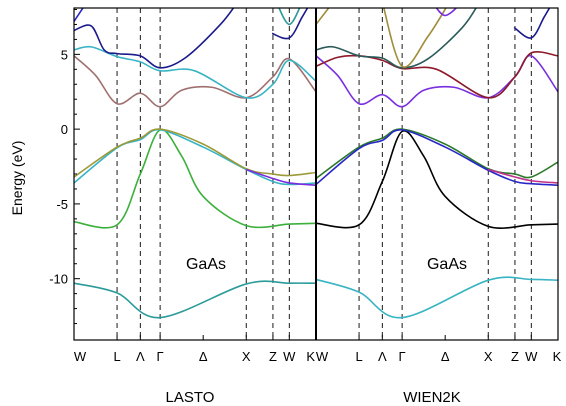 This screenshot has height=406, width=566. What do you see at coordinates (64, 166) in the screenshot?
I see `y-axis: 5 0 -5 -10` at bounding box center [64, 166].